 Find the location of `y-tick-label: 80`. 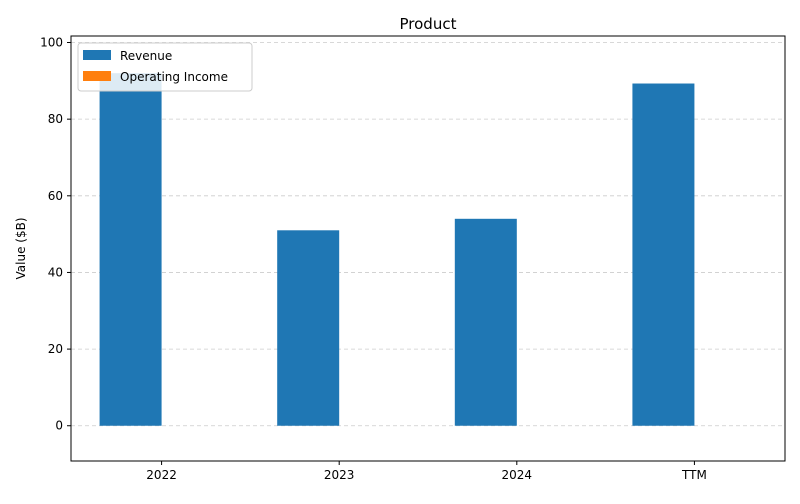

y-tick-label: 80 is located at coordinates (55, 119).